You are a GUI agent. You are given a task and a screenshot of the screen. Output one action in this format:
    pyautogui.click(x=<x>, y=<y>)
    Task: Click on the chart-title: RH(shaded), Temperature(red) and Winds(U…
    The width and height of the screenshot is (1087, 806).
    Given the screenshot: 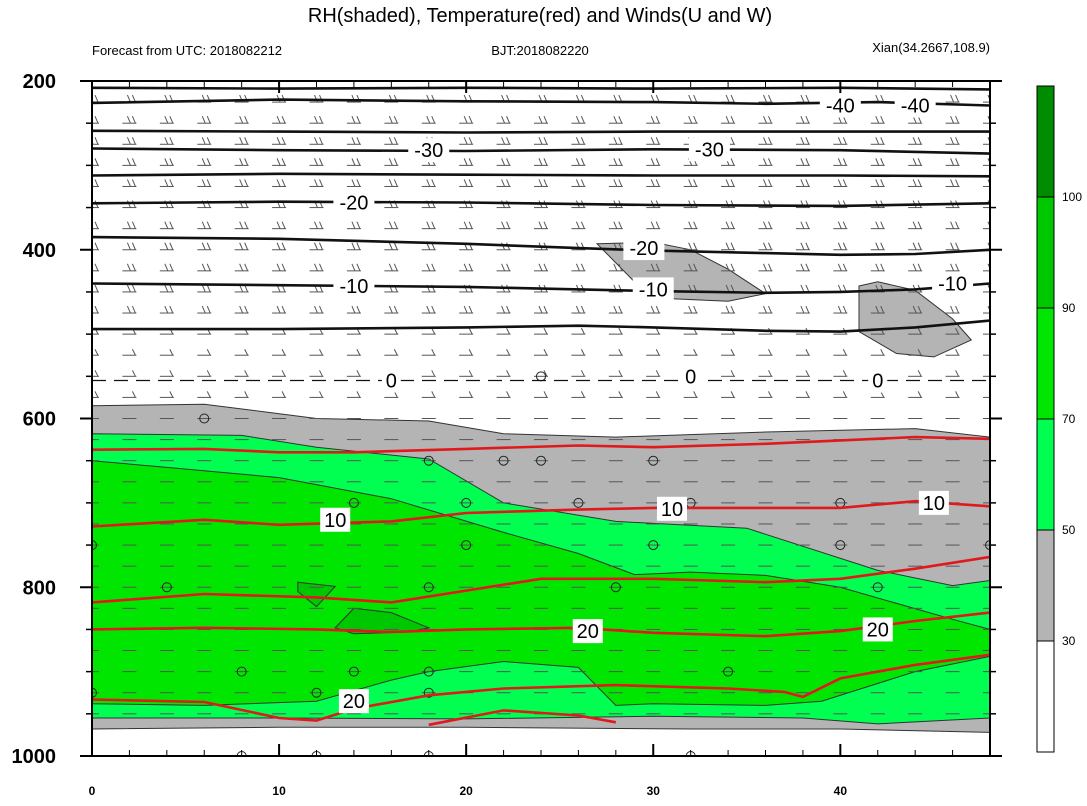 What is the action you would take?
    pyautogui.click(x=540, y=16)
    